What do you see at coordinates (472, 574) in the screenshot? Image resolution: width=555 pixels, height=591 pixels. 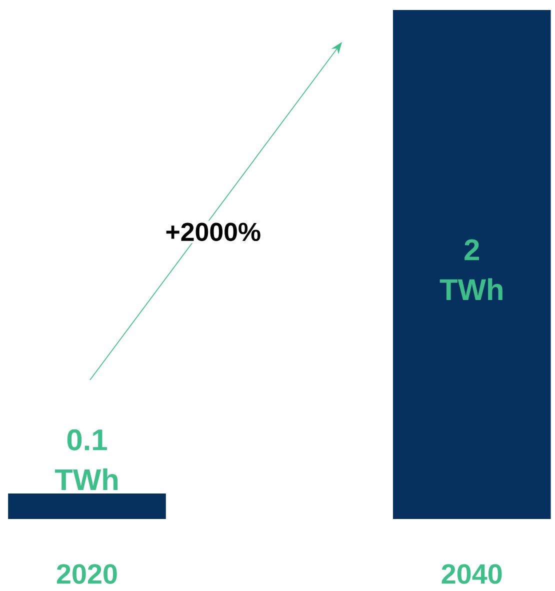 I see `x-tick-label: 2040` at bounding box center [472, 574].